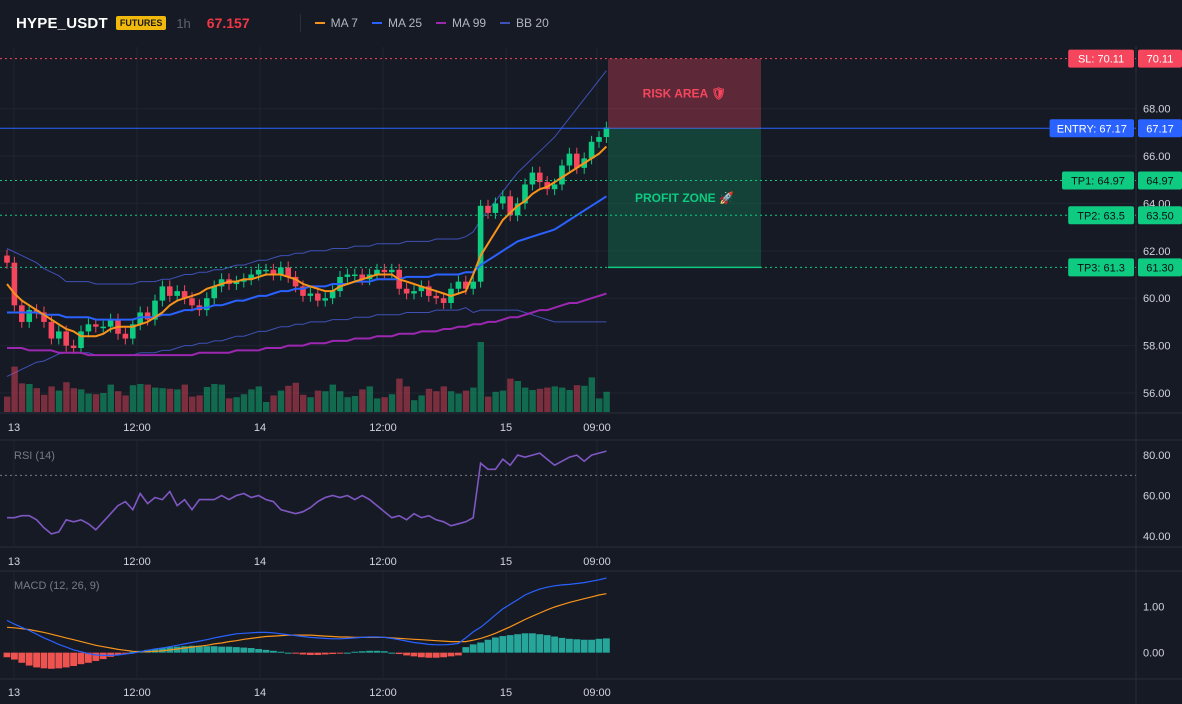  I want to click on tp2-price-label: 63.50, so click(1160, 216).